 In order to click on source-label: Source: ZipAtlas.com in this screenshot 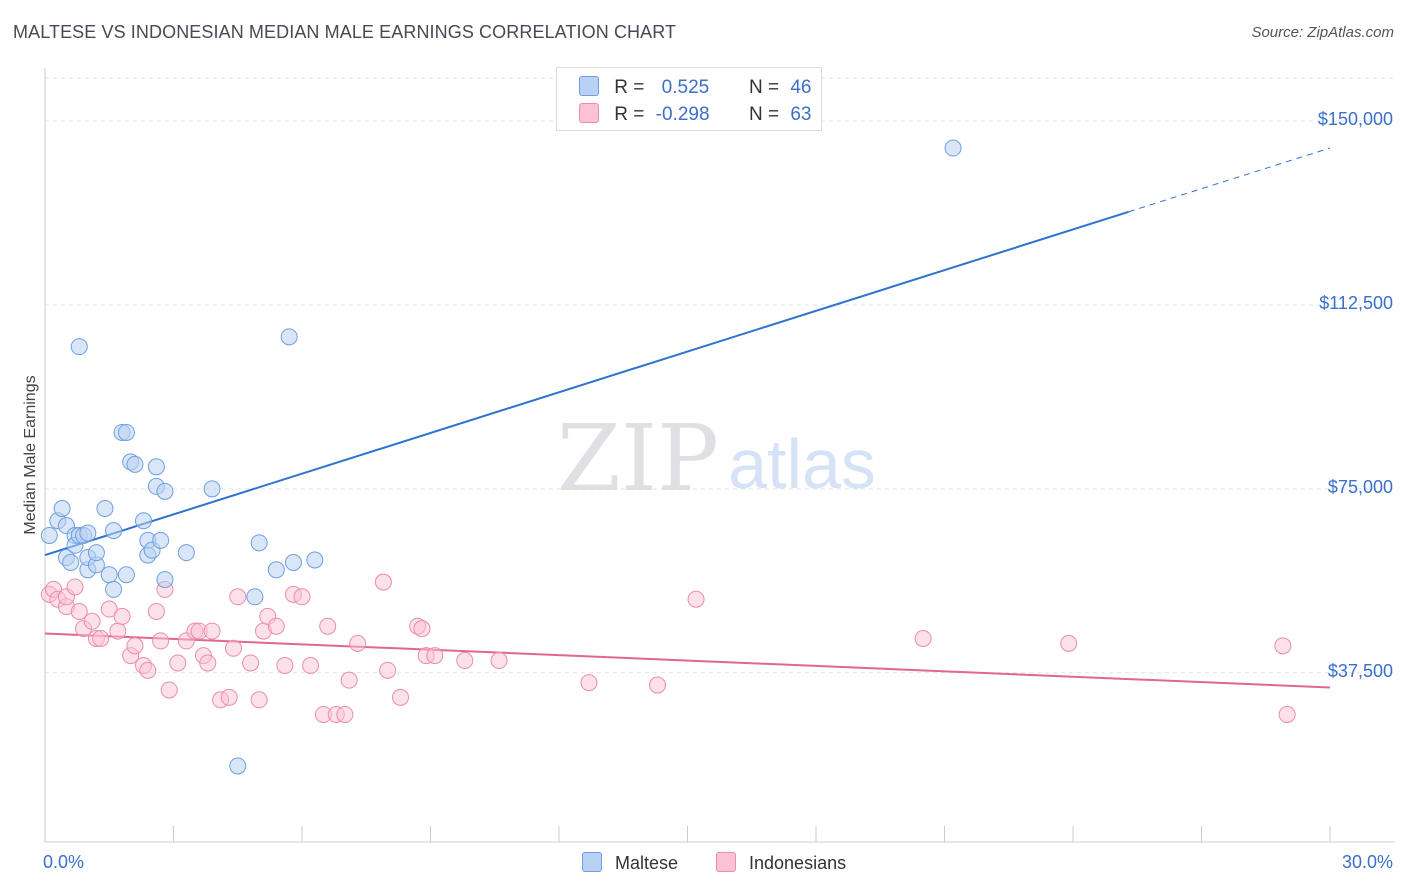, I will do `click(1322, 32)`.